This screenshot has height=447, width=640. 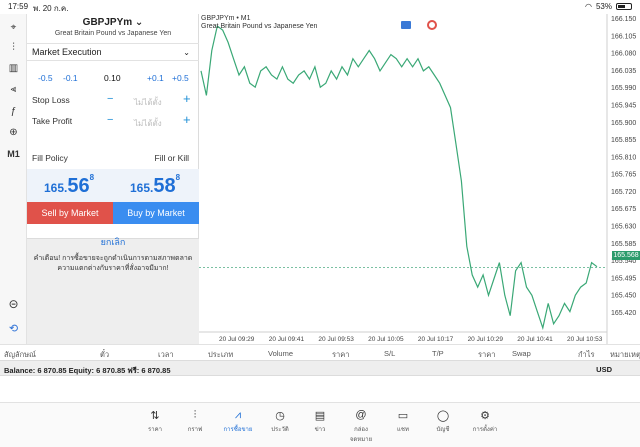 I want to click on volume-plus-01: +0.1, so click(x=155, y=78).